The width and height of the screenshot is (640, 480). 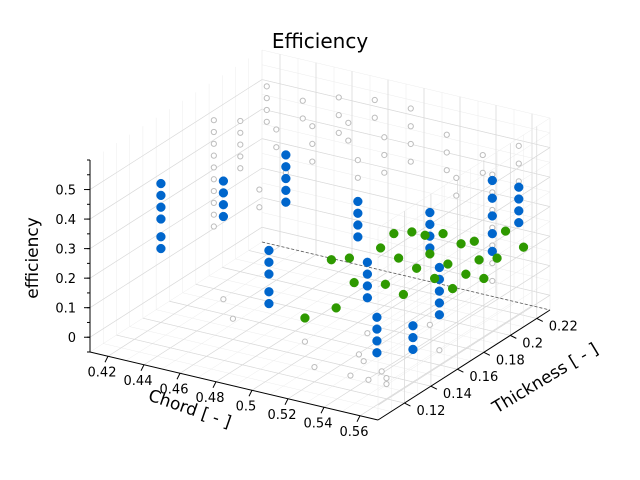 What do you see at coordinates (354, 432) in the screenshot?
I see `x-tick-label: 0.56` at bounding box center [354, 432].